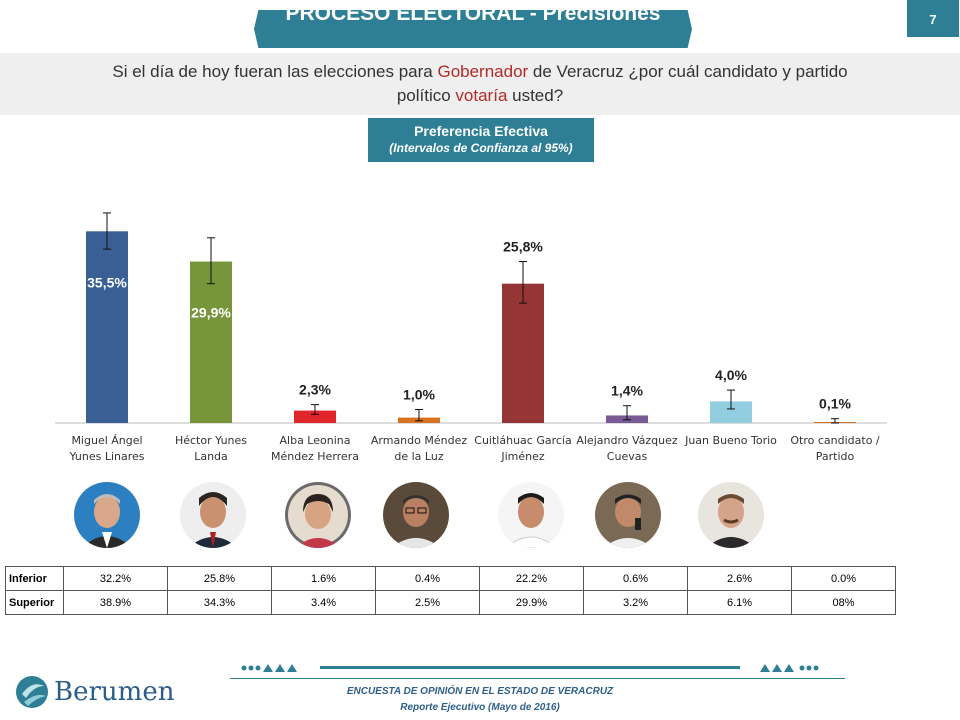 The height and width of the screenshot is (720, 960). I want to click on category-label-3: Armando Méndez de la Luz, so click(419, 448).